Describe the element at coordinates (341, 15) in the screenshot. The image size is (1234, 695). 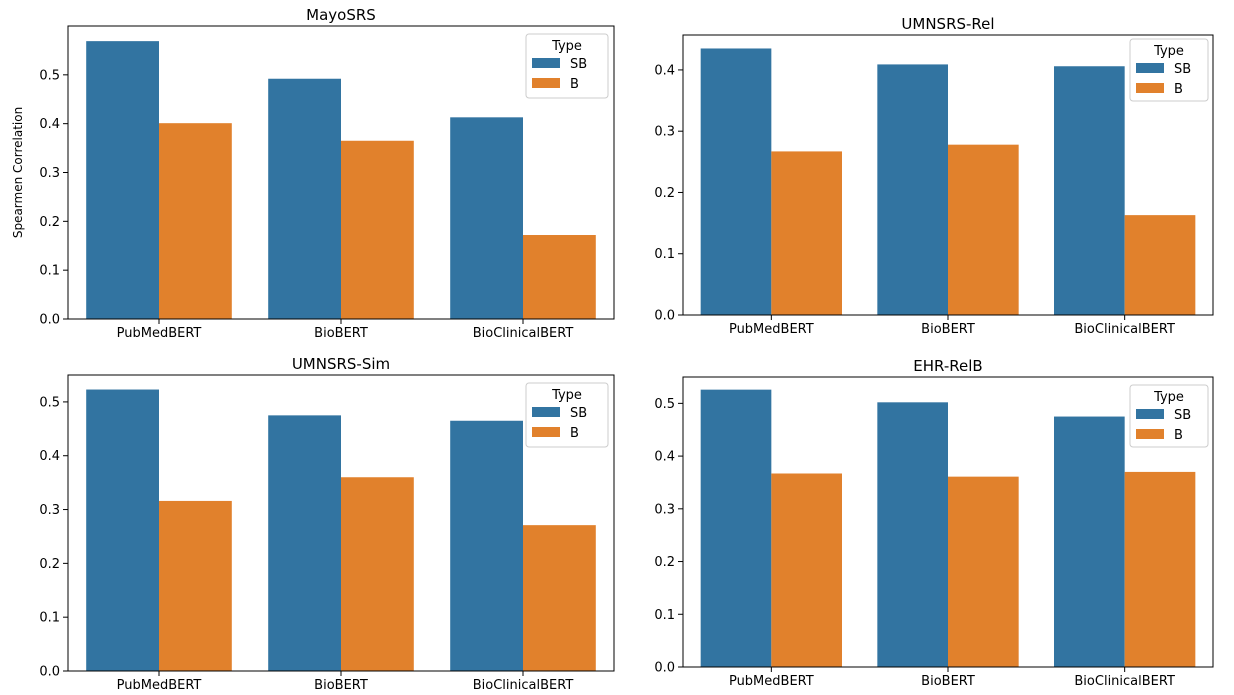
I see `chart-title: MayoSRS` at that location.